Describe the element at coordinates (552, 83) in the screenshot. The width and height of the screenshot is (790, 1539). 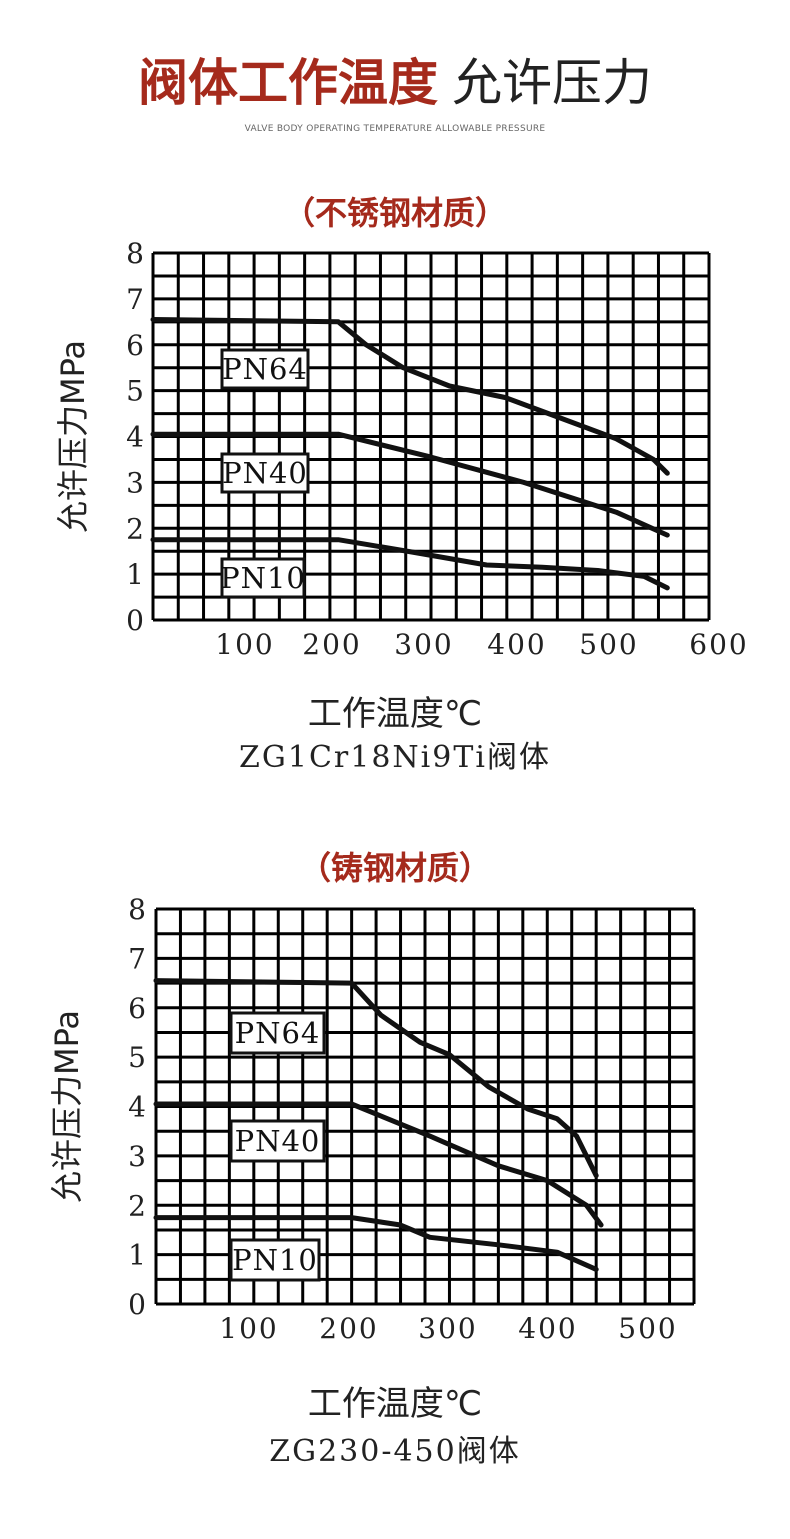
I see `page-title-light: 允许压力` at that location.